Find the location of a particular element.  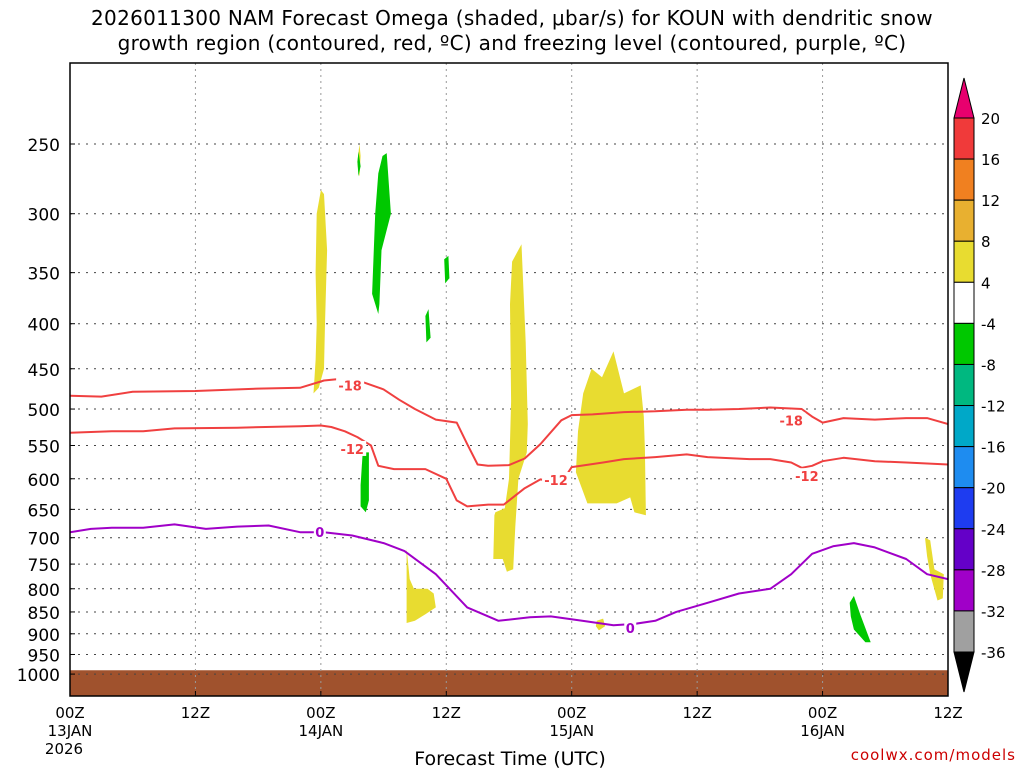

y-tick-label: 550 is located at coordinates (44, 447).